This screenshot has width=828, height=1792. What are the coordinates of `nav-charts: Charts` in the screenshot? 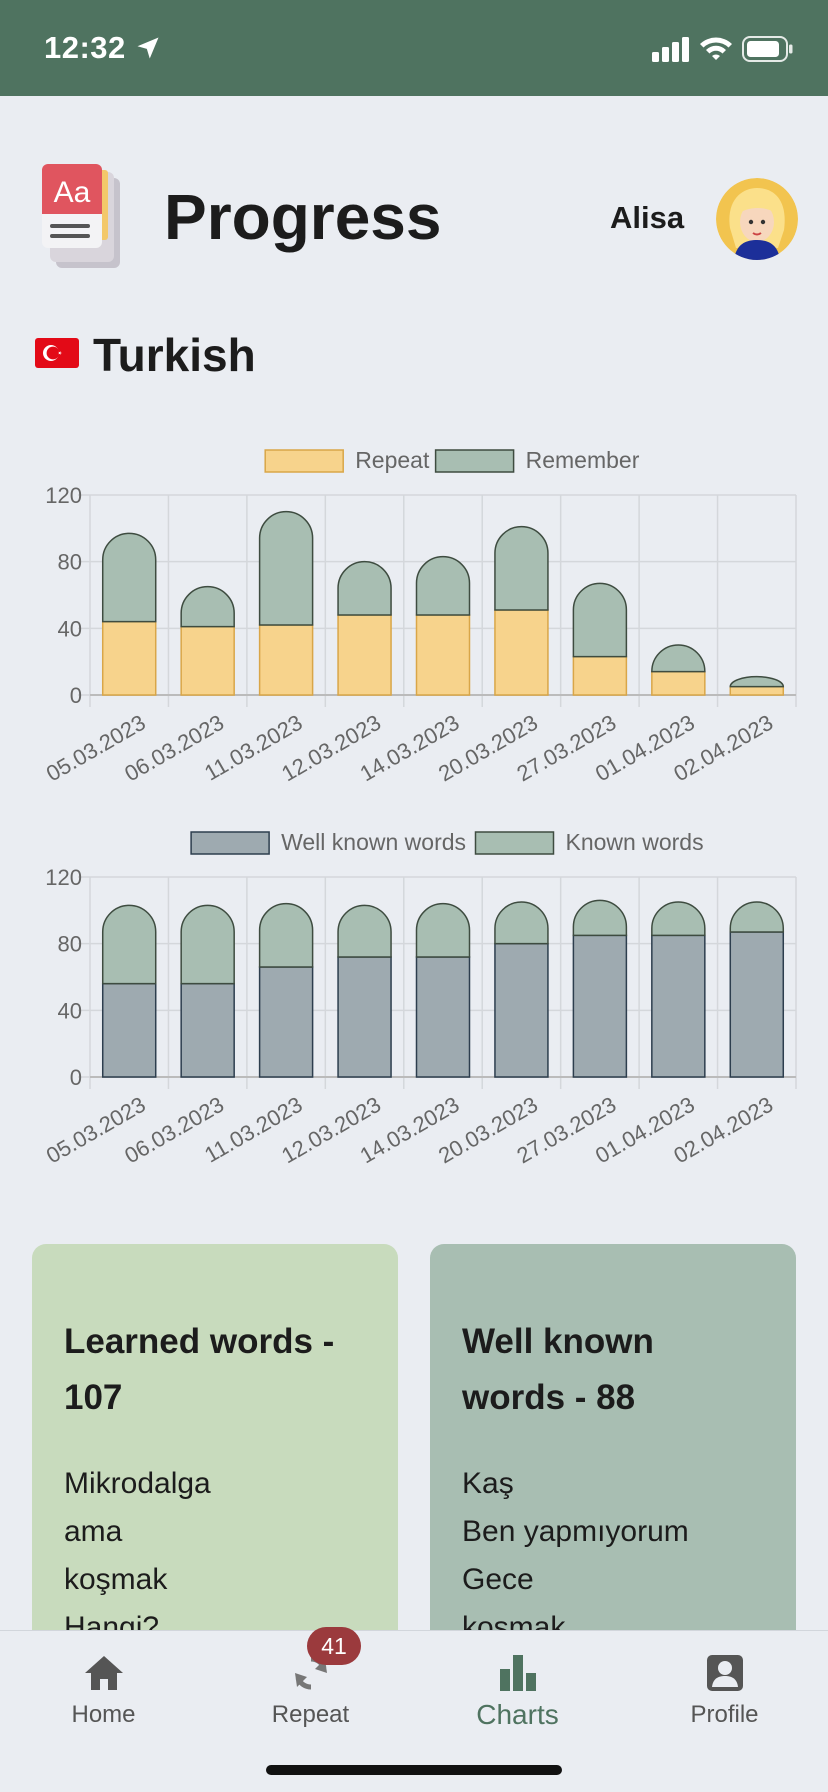 It's located at (517, 1686).